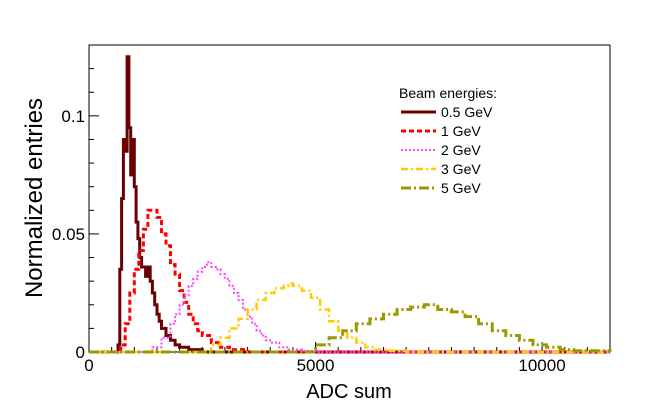  What do you see at coordinates (34, 198) in the screenshot?
I see `y-axis-label: Normalized entries` at bounding box center [34, 198].